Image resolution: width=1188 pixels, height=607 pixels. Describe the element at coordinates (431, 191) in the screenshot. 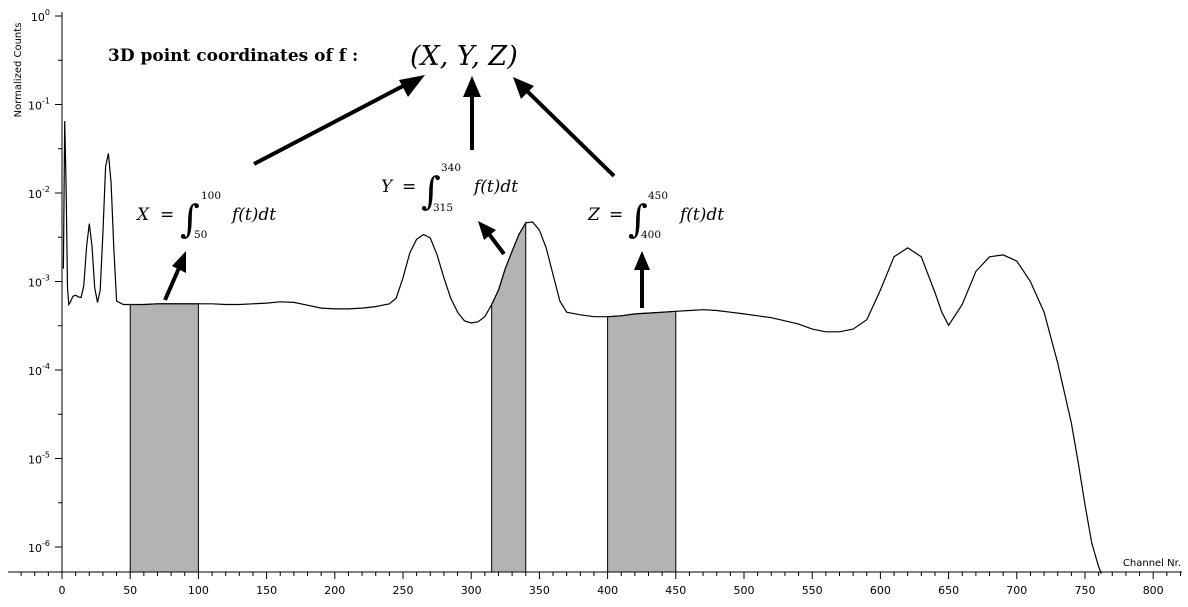

I see `integral-y-sign: ∫` at that location.